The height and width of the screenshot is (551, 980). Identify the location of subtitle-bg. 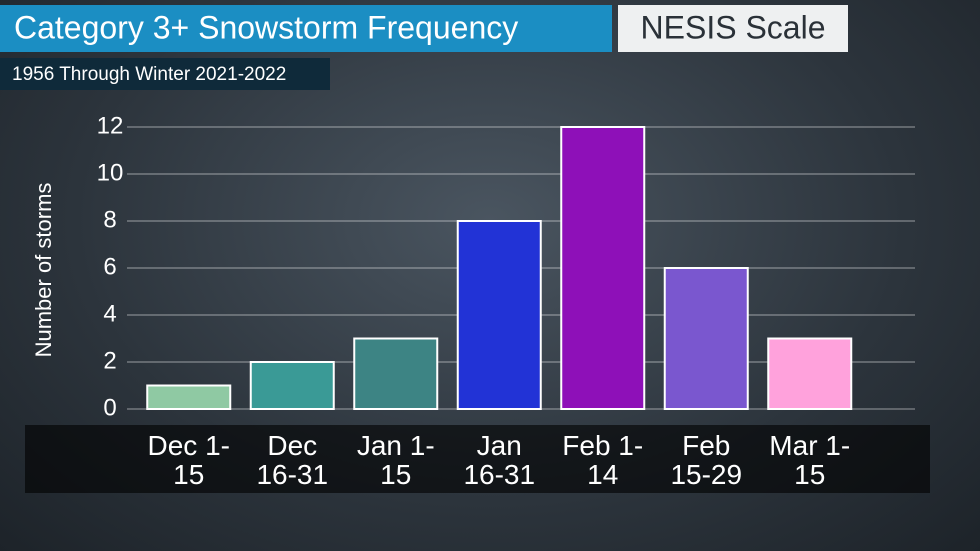
(165, 74).